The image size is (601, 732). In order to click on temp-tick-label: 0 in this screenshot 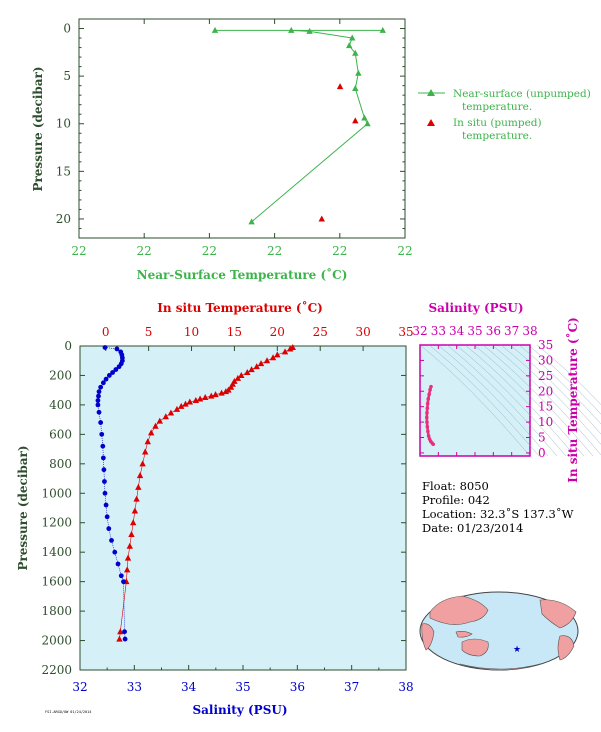, I will do `click(106, 332)`.